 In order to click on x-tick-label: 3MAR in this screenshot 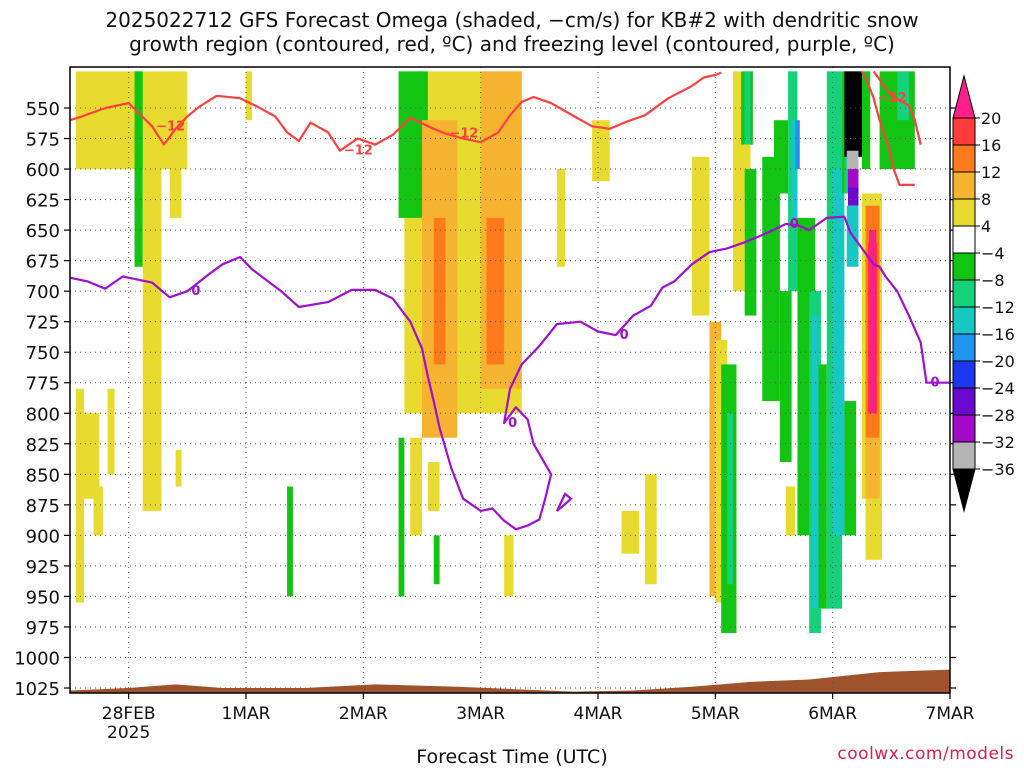, I will do `click(480, 714)`.